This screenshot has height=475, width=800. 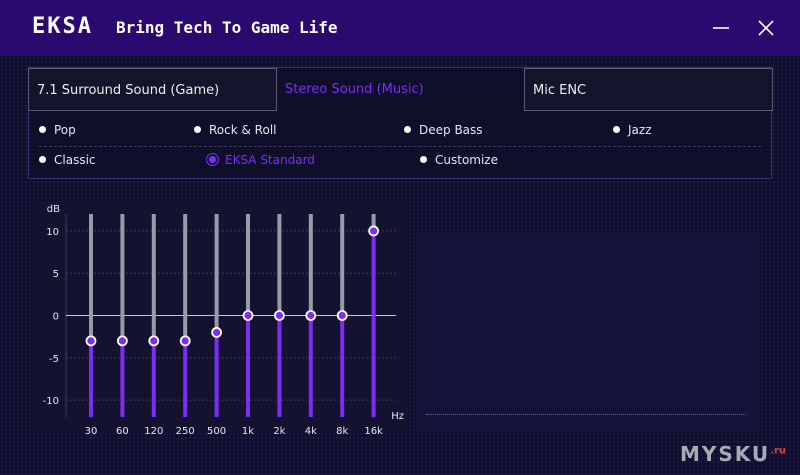 I want to click on preset-label: Rock & Roll, so click(x=243, y=130).